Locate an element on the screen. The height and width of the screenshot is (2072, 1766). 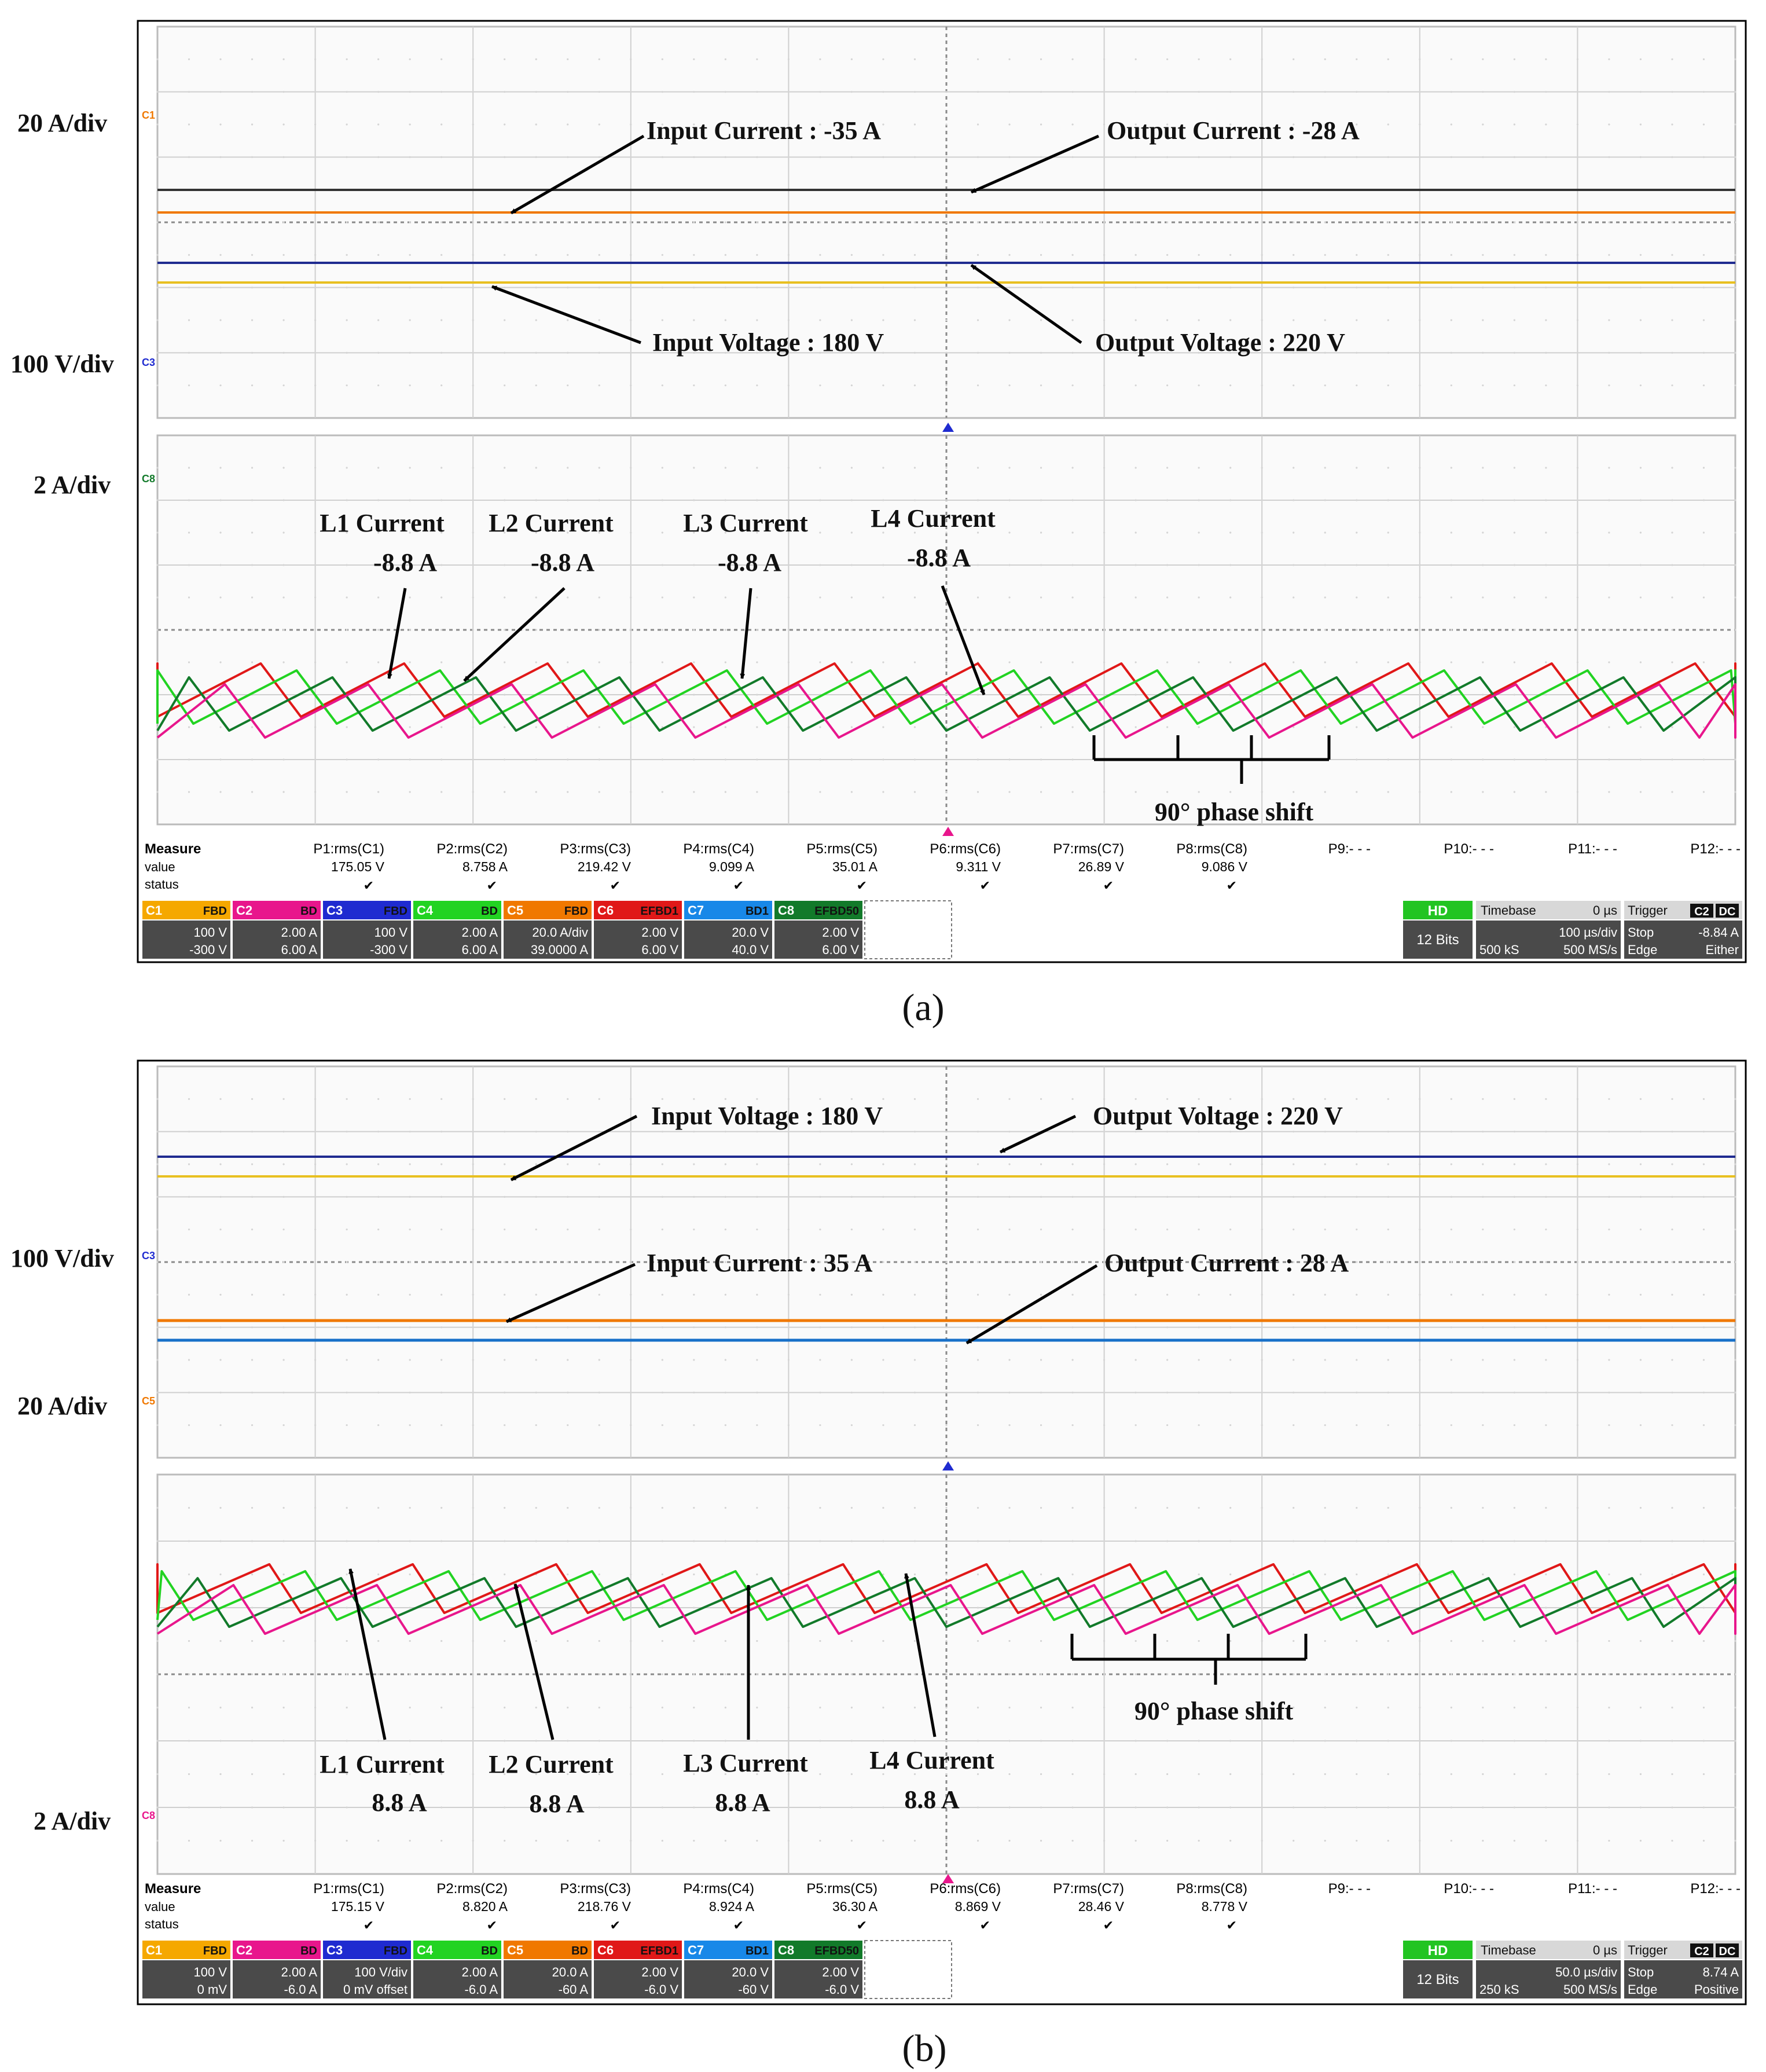
channel-offset: -6.0 A is located at coordinates (481, 1989).